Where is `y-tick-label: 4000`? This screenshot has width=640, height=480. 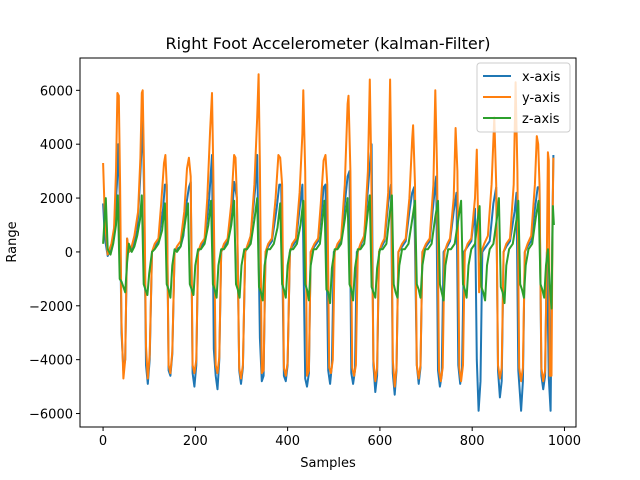
y-tick-label: 4000 is located at coordinates (56, 145).